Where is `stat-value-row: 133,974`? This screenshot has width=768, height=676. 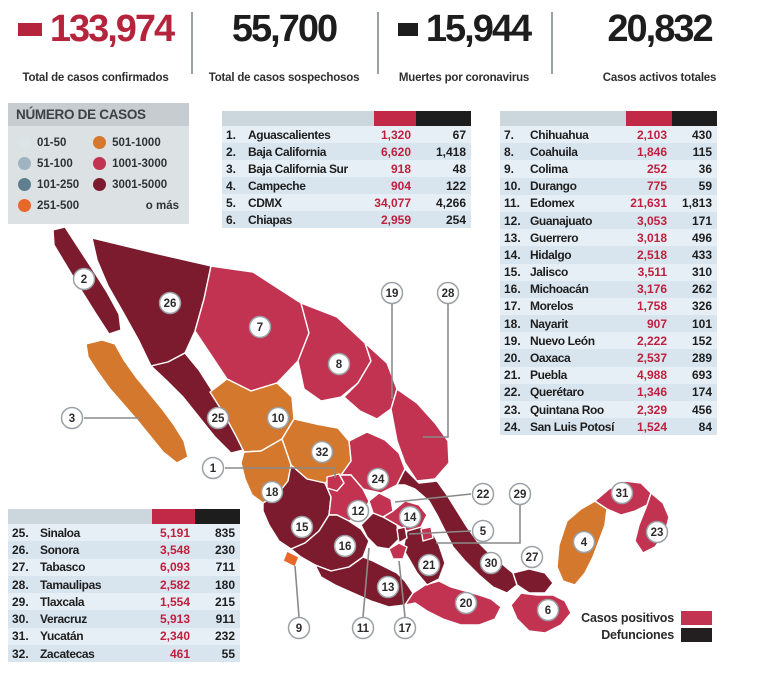
stat-value-row: 133,974 is located at coordinates (96, 29).